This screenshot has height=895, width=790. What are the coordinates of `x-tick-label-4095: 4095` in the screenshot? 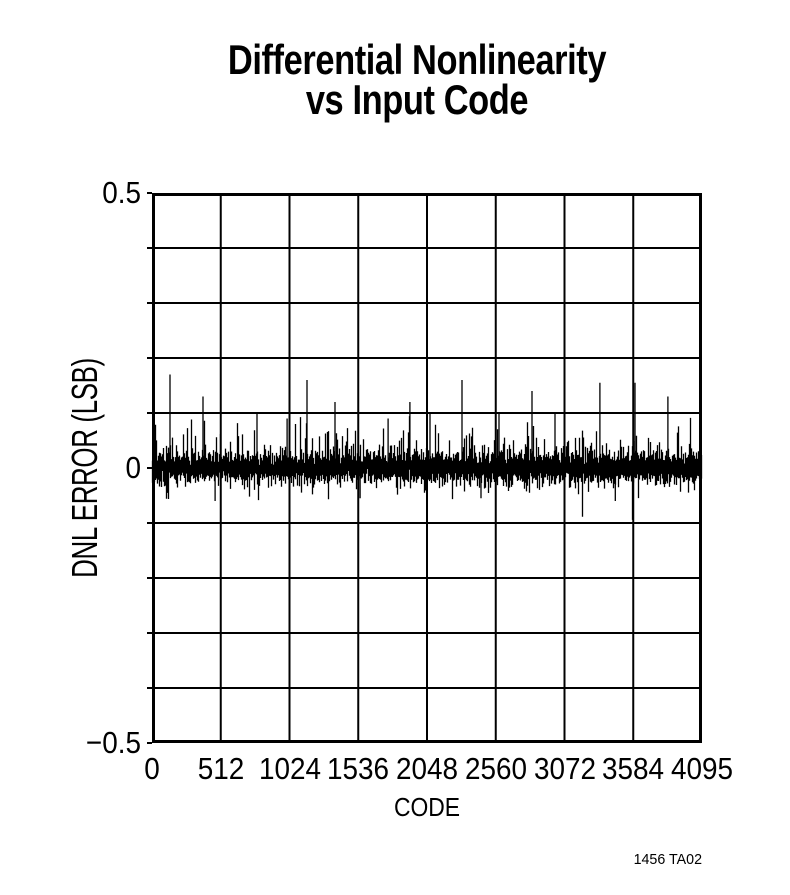 It's located at (701, 768).